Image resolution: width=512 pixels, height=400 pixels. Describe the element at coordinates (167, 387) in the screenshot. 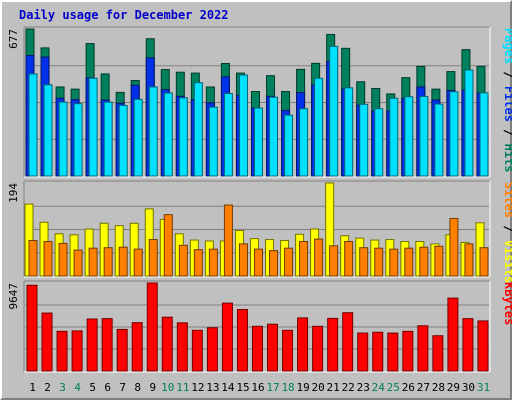

I see `day-label-10: 10` at that location.